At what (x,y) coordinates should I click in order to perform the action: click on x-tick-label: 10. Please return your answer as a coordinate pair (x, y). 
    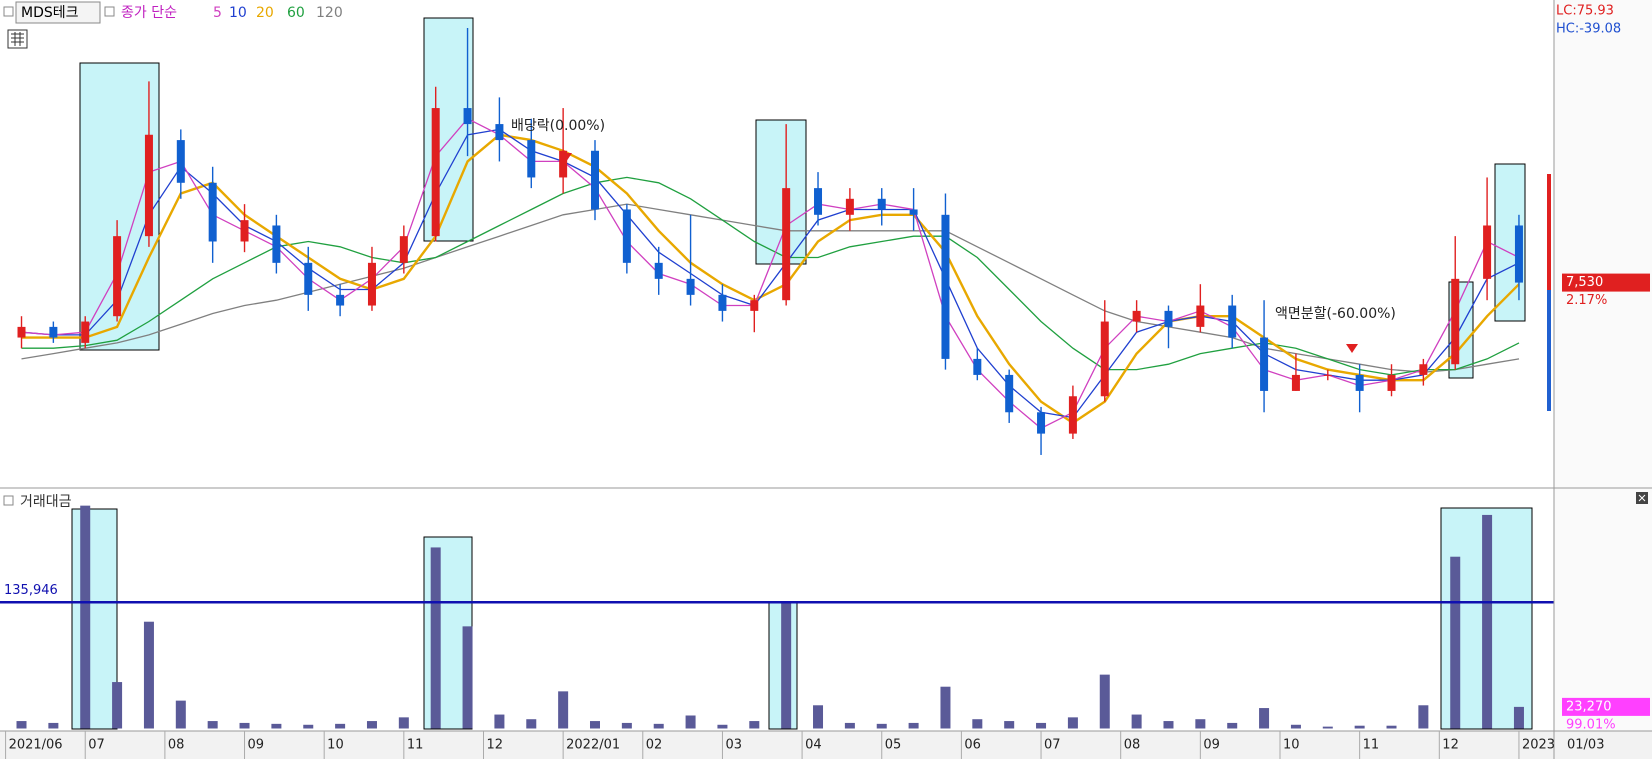
    Looking at the image, I should click on (1291, 745).